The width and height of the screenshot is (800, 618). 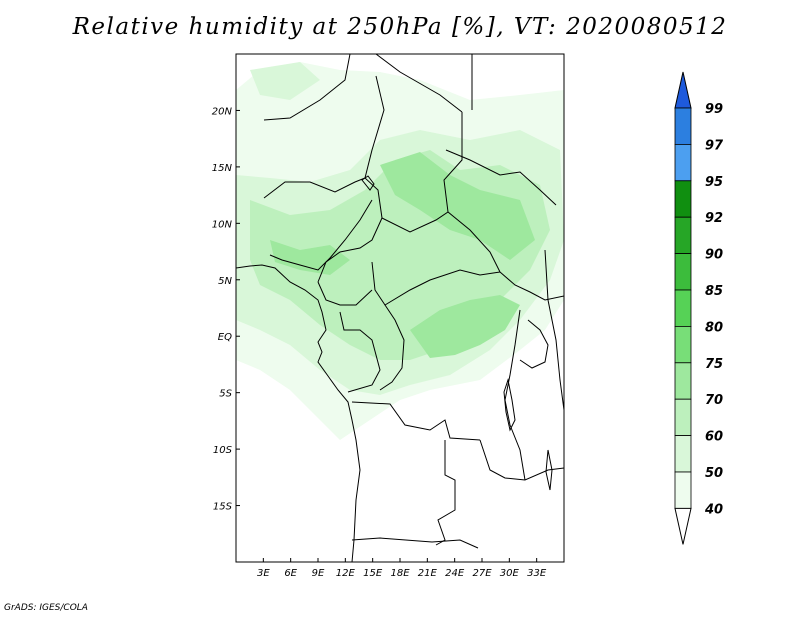 I want to click on lon-tick-label: 6E, so click(x=290, y=573).